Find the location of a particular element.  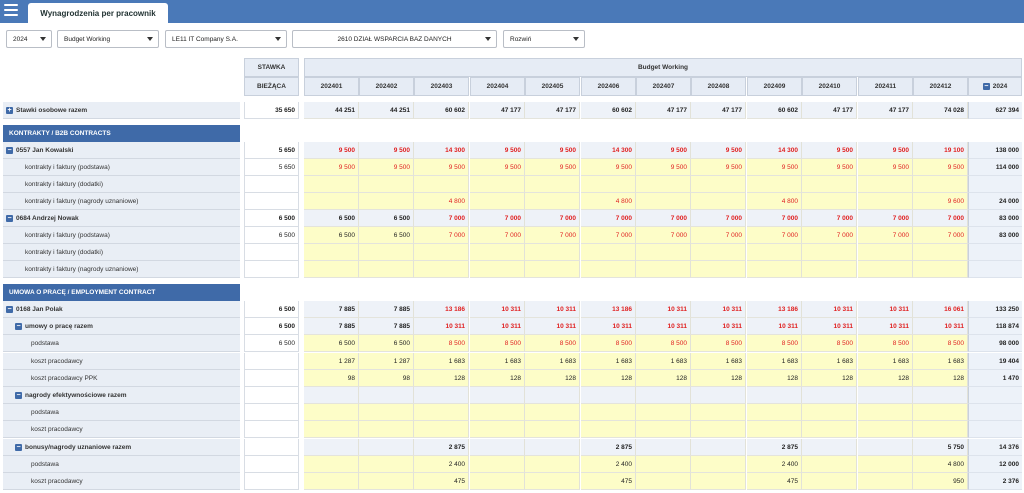

row-group-label: − bonusy/nagrody uznaniowe razem is located at coordinates (121, 447).